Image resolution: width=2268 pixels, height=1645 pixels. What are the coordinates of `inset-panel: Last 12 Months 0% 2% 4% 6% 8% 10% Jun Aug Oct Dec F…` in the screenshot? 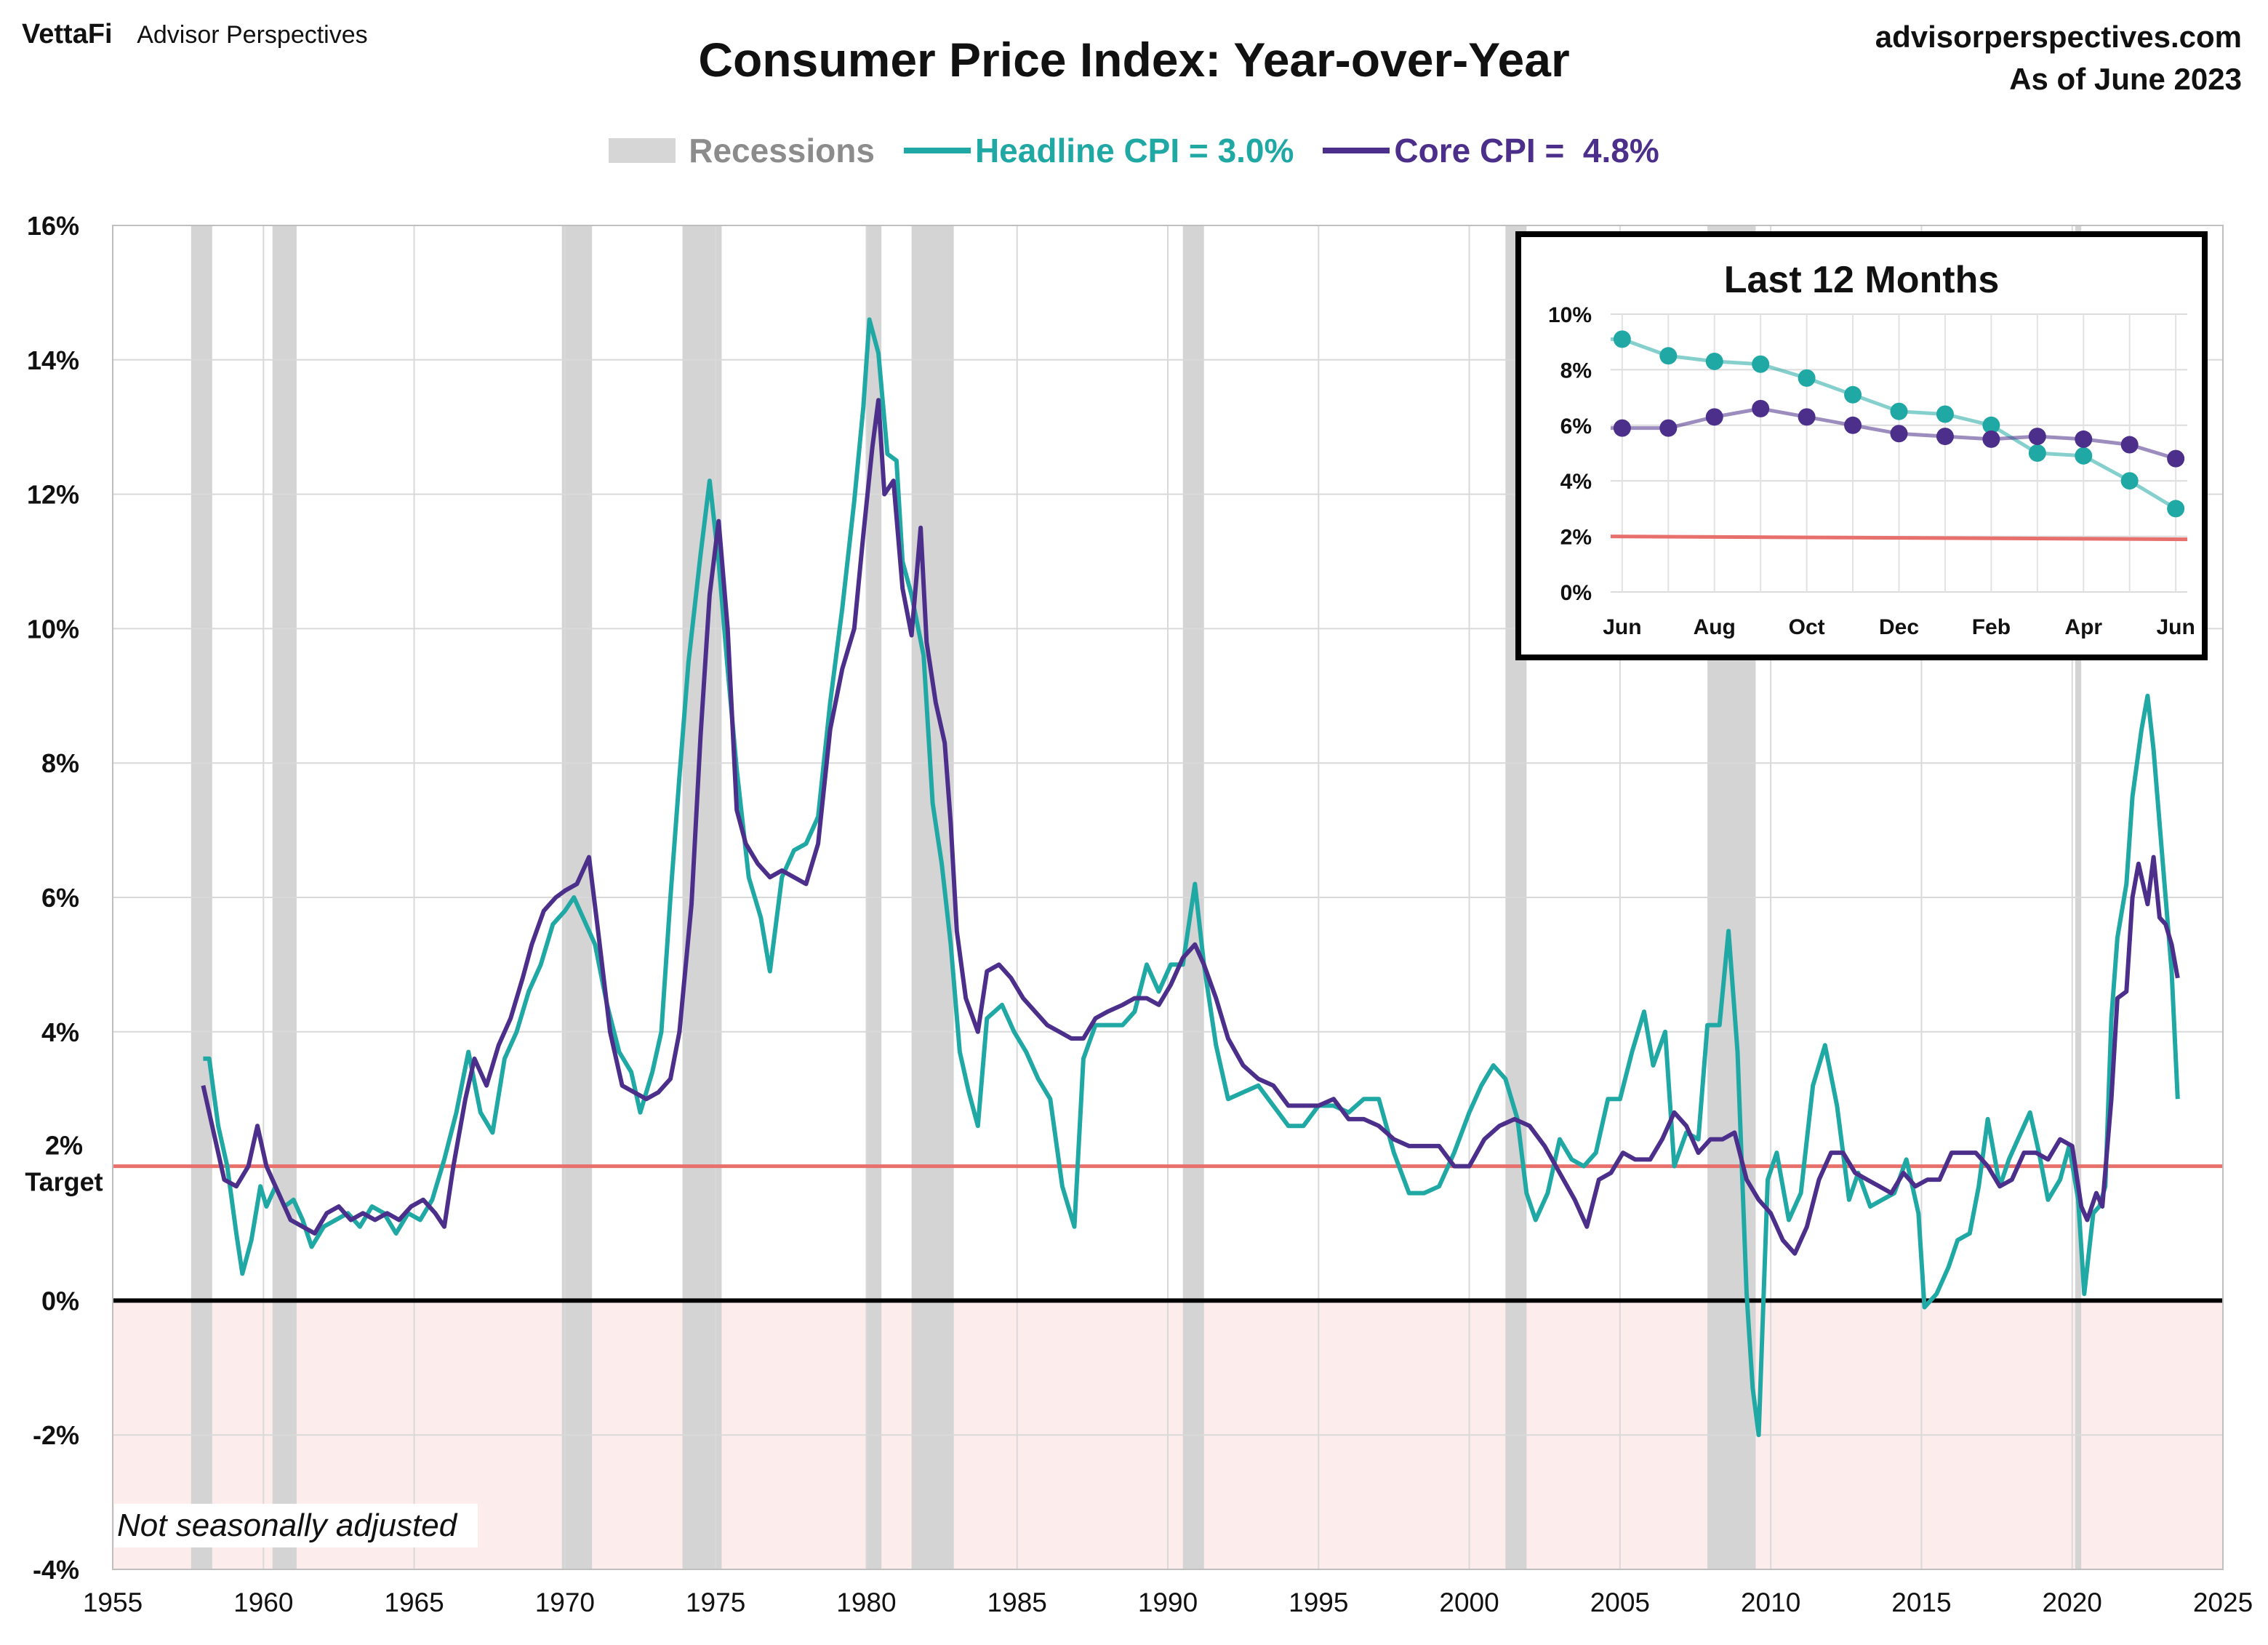 It's located at (1861, 445).